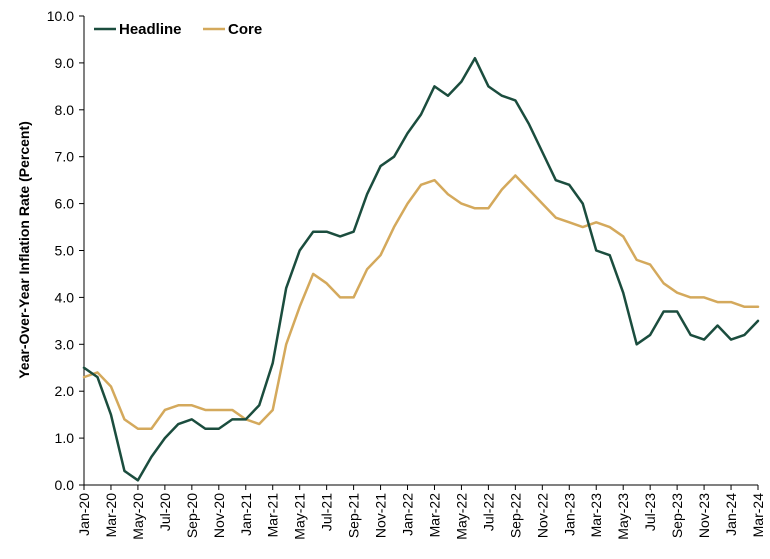 Image resolution: width=770 pixels, height=559 pixels. What do you see at coordinates (192, 515) in the screenshot?
I see `x-tick-label: Sep-20` at bounding box center [192, 515].